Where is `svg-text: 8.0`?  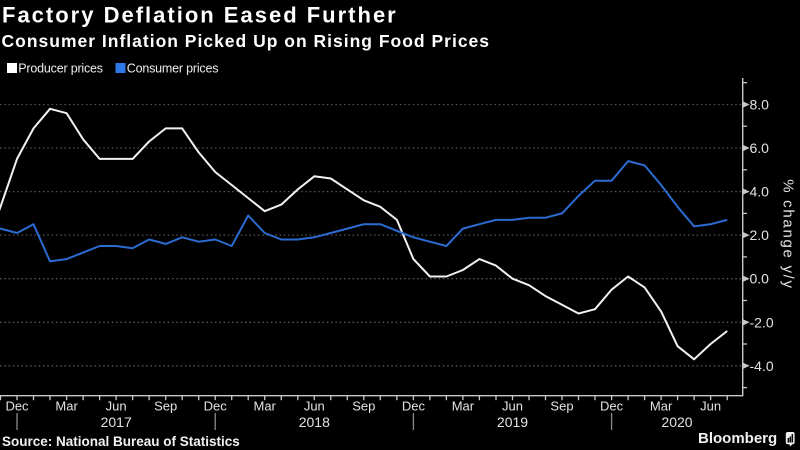 svg-text: 8.0 is located at coordinates (760, 105).